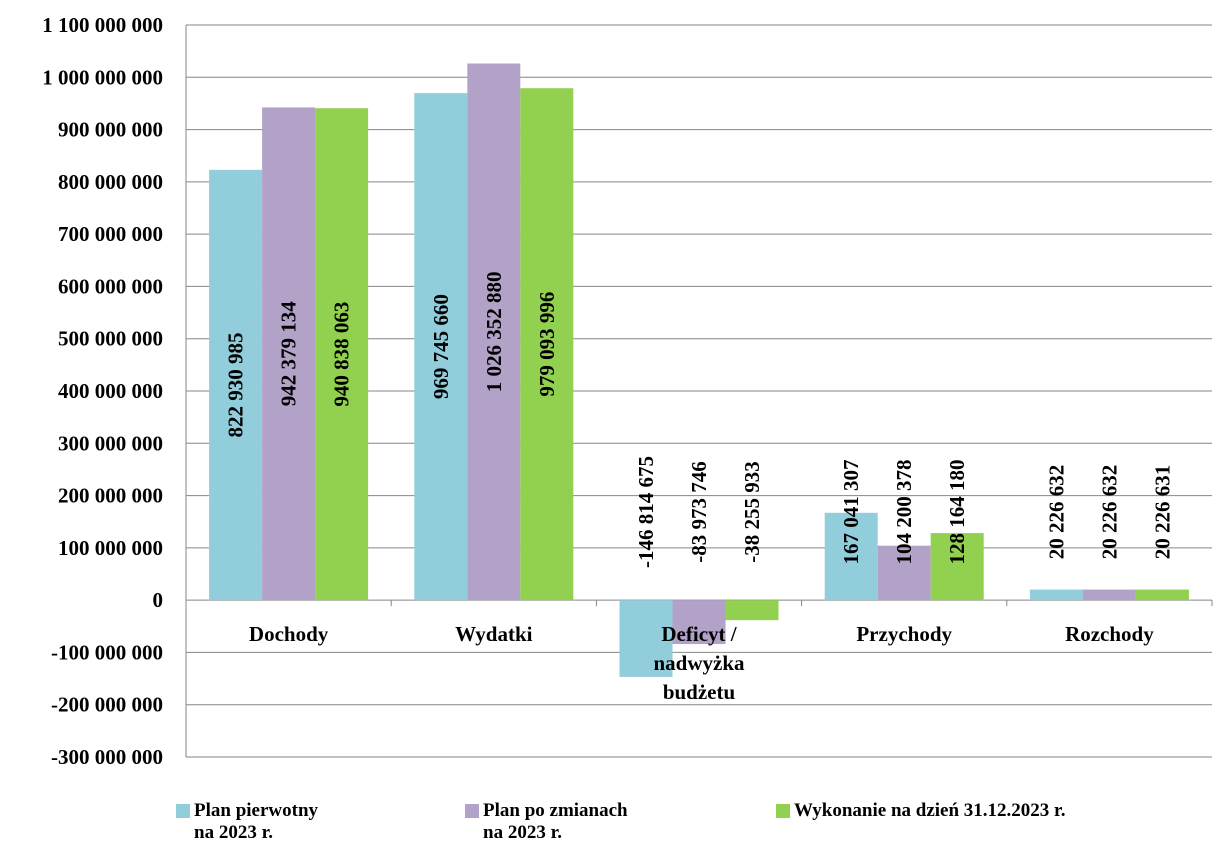 The height and width of the screenshot is (850, 1221). I want to click on legend-item: Plan pierwotny na 2023 r., so click(247, 822).